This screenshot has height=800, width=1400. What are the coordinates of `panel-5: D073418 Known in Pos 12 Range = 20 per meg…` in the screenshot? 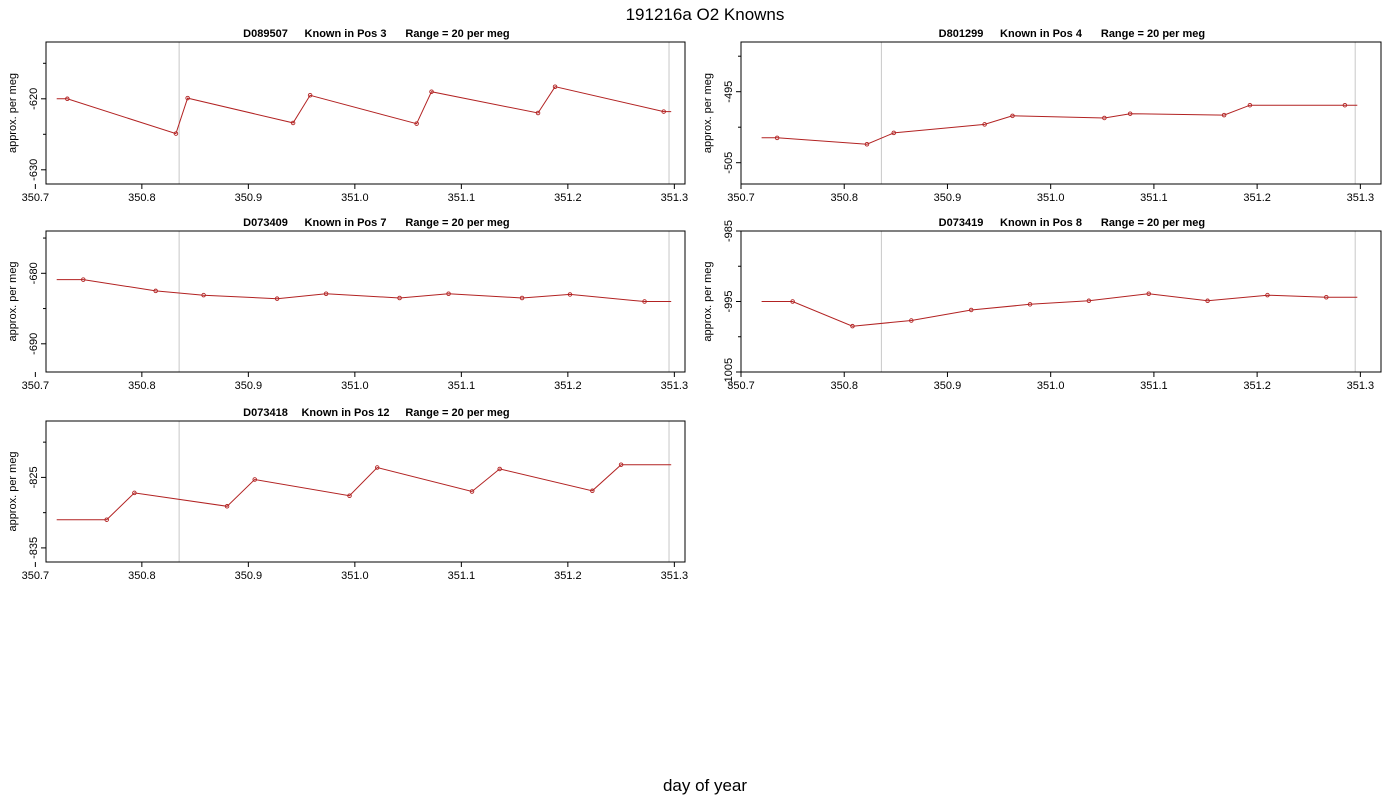 It's located at (347, 494).